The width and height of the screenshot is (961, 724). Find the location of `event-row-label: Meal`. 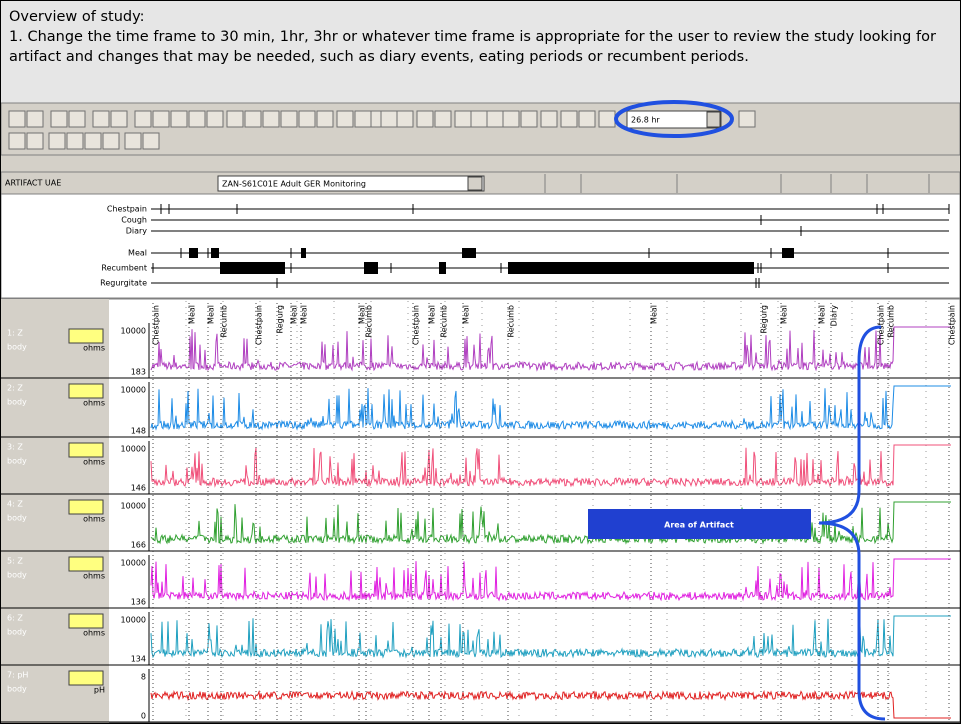

event-row-label: Meal is located at coordinates (137, 253).